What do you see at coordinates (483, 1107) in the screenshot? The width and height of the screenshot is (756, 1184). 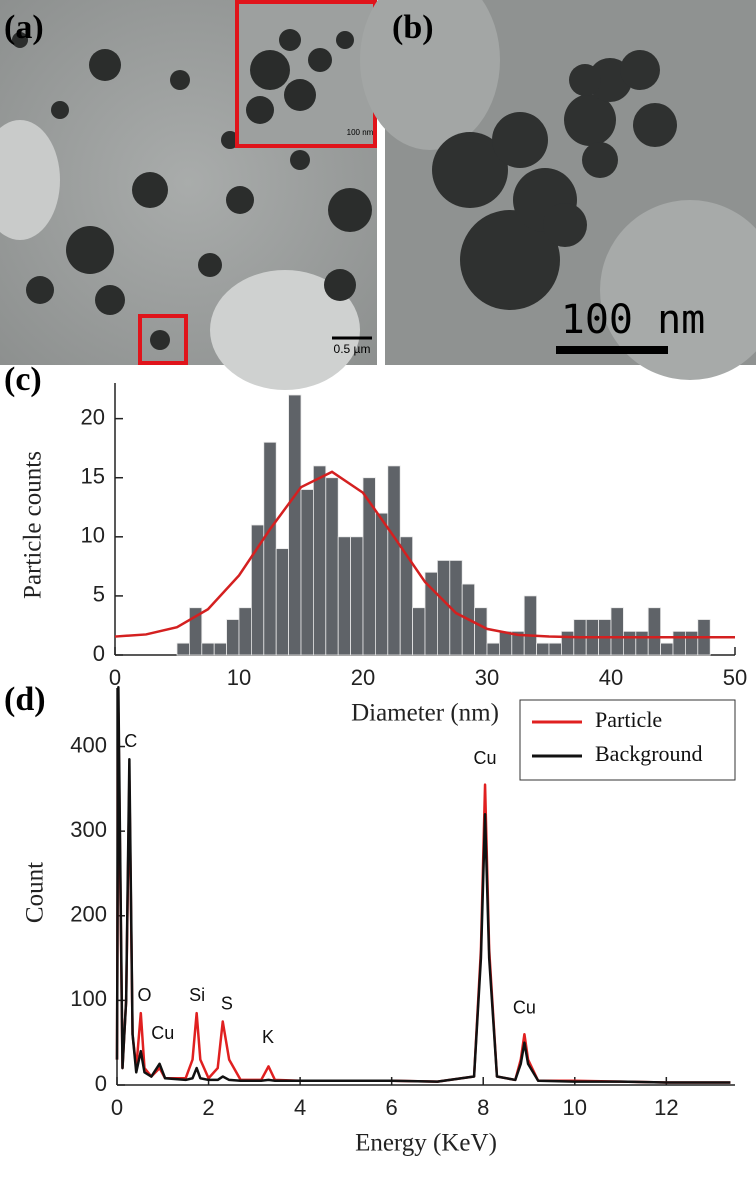 I see `x-tick-label: 8` at bounding box center [483, 1107].